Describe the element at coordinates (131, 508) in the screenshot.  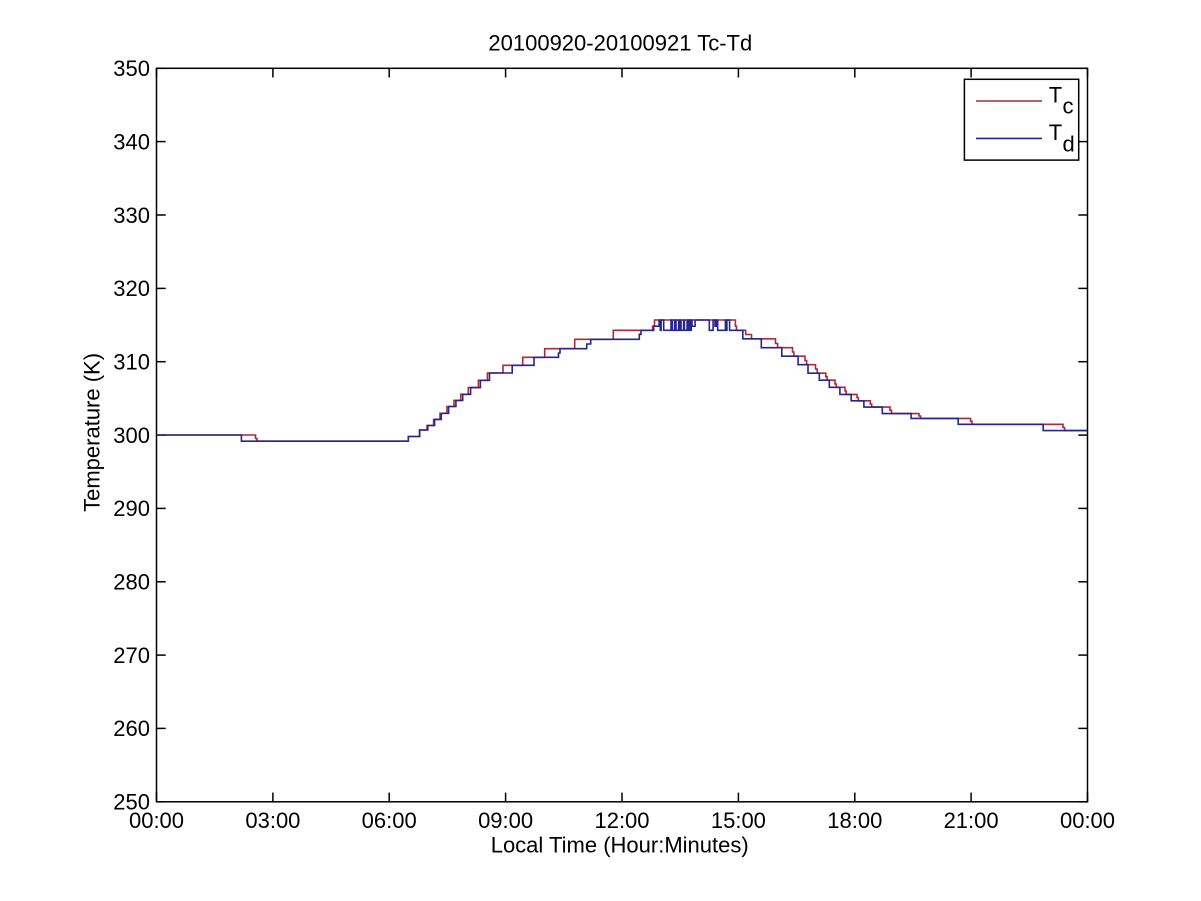
I see `svg-text: 290` at that location.